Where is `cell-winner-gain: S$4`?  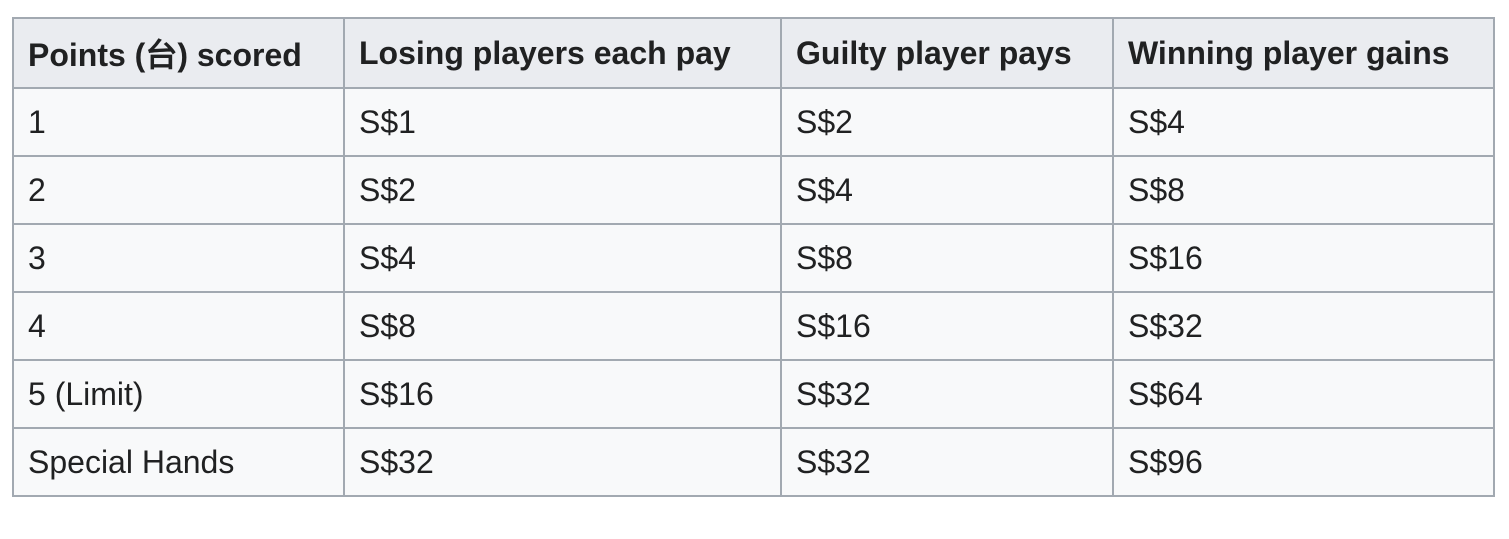
cell-winner-gain: S$4 is located at coordinates (1303, 122).